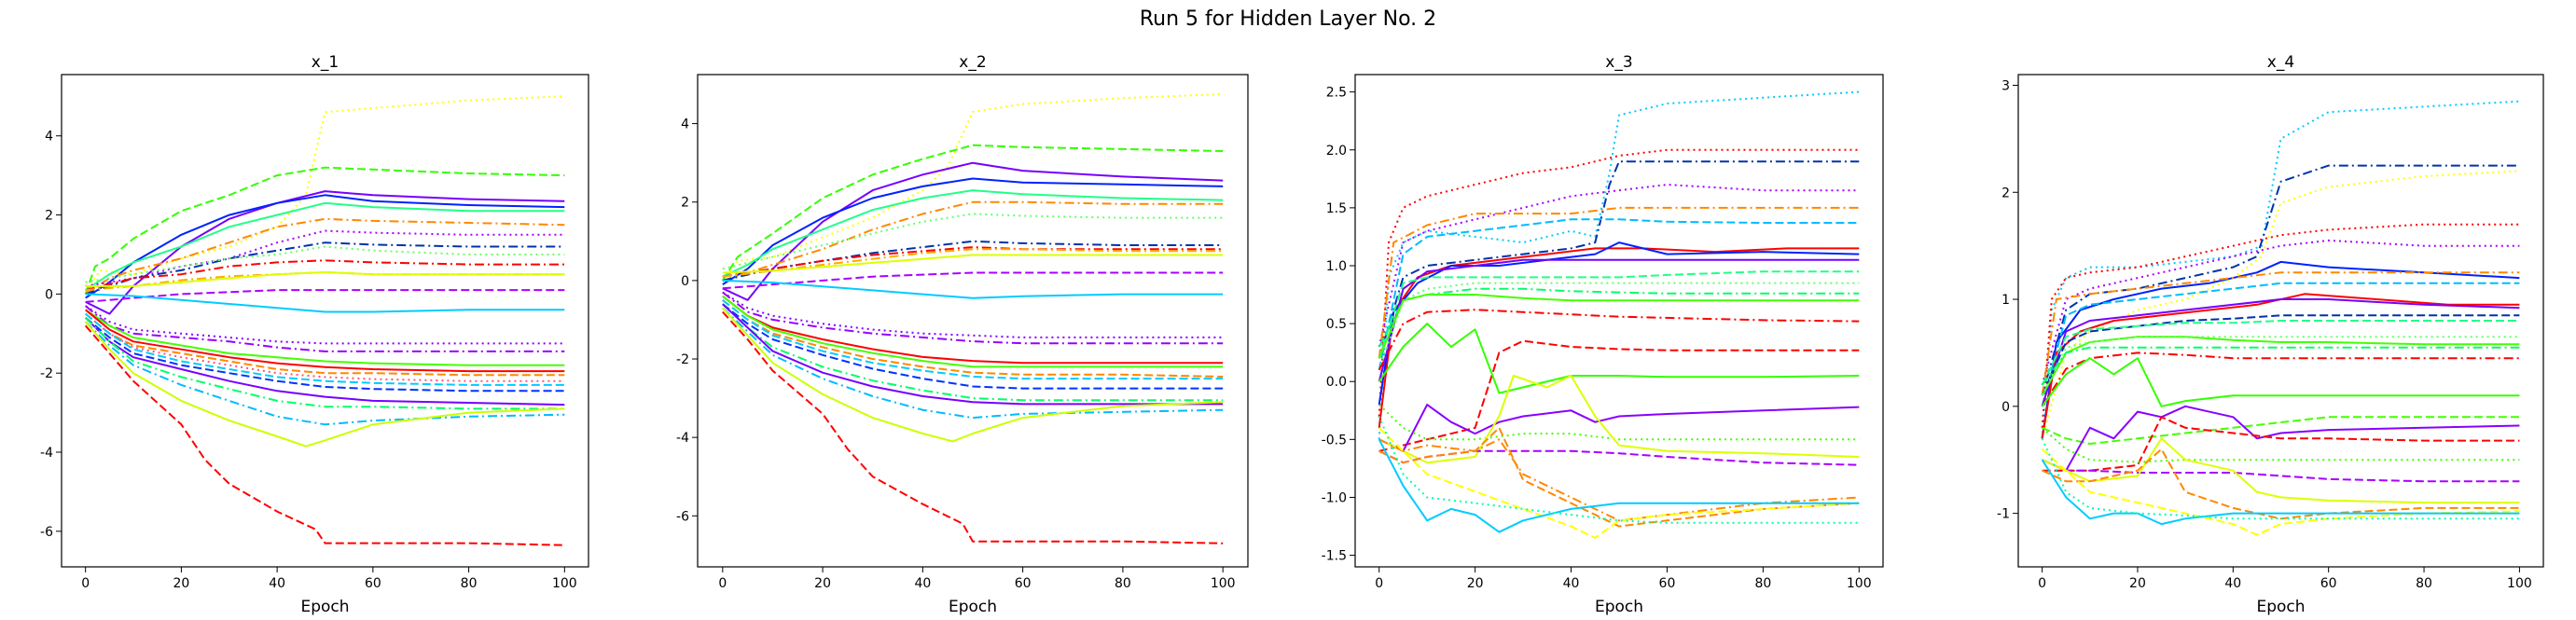  I want to click on y-tick-label: -2, so click(46, 373).